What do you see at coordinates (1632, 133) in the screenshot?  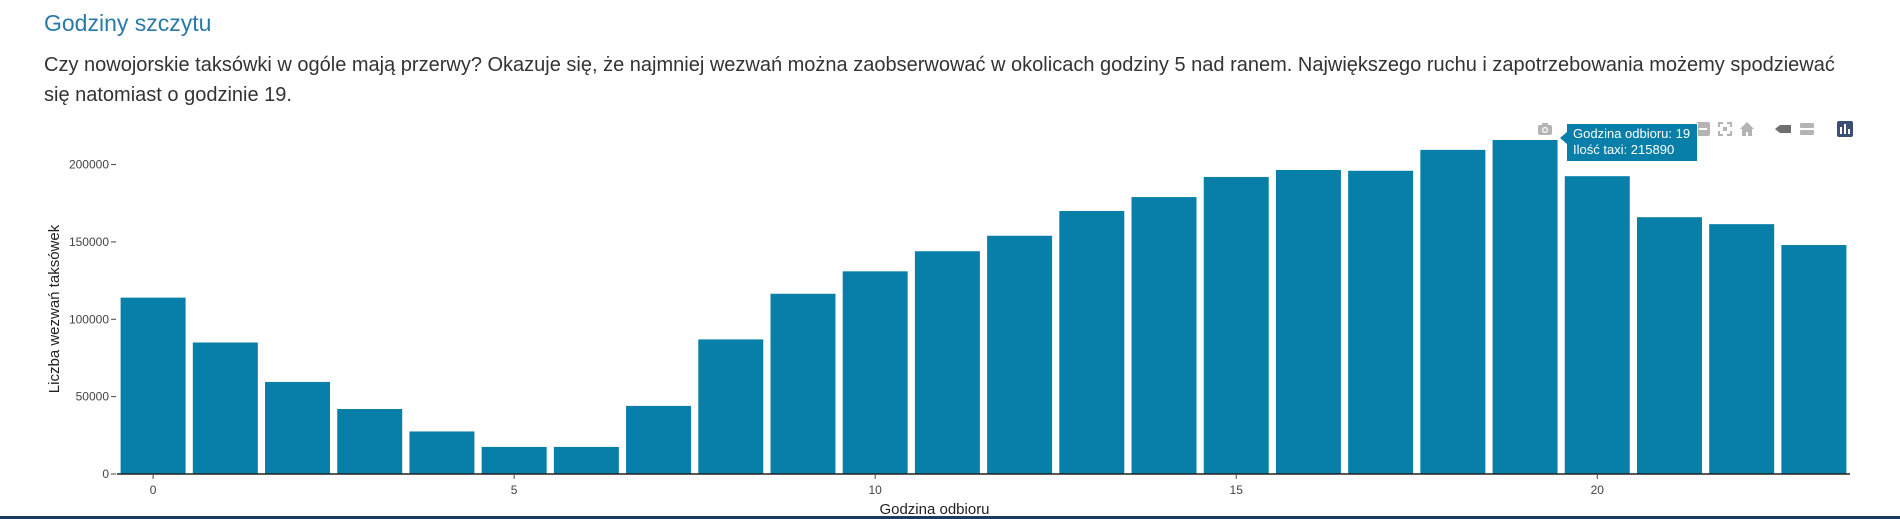 I see `tooltip-line-hour: Godzina odbioru: 19` at bounding box center [1632, 133].